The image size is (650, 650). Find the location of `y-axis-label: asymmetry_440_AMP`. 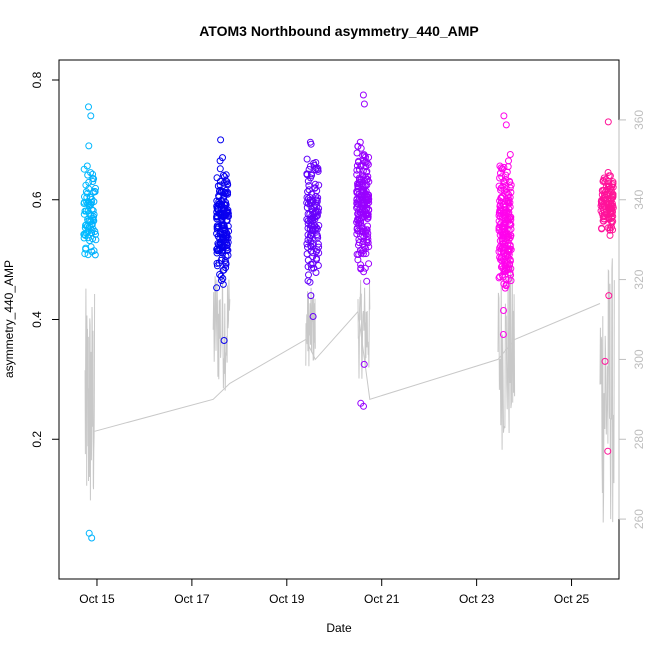

y-axis-label: asymmetry_440_AMP is located at coordinates (9, 319).